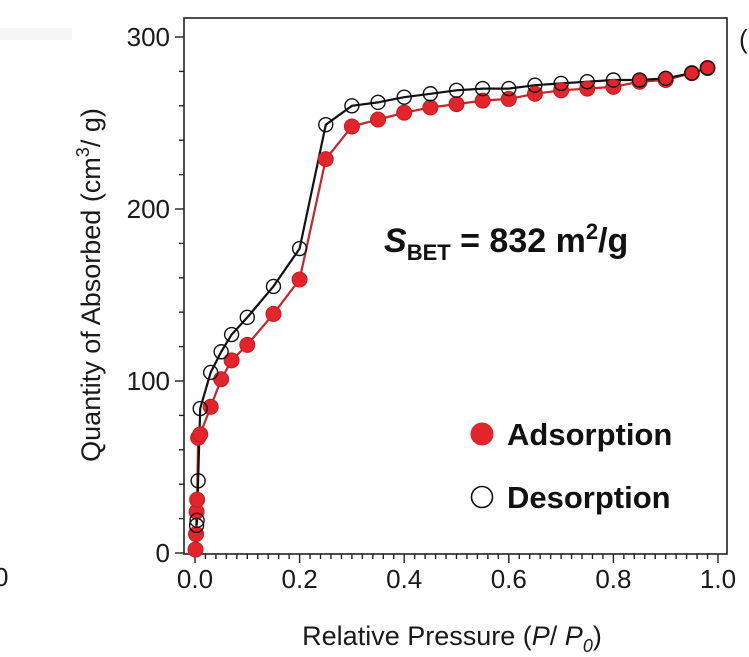 This screenshot has height=657, width=749. I want to click on legend-desorption-label: Desorption, so click(589, 497).